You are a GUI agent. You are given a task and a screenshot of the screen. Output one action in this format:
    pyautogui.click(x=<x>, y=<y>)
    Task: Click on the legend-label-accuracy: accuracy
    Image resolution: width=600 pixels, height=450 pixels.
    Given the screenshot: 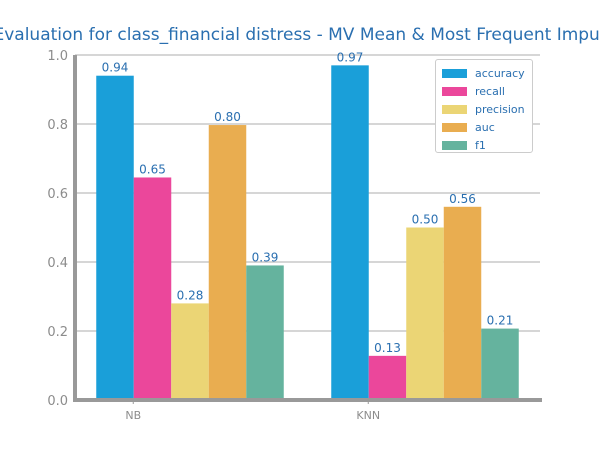 What is the action you would take?
    pyautogui.click(x=500, y=73)
    